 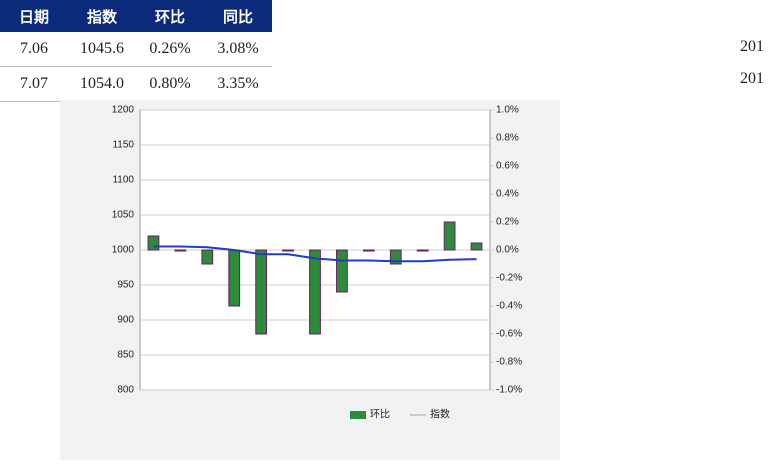 I want to click on y2-tick-label: 0.4%, so click(x=507, y=194).